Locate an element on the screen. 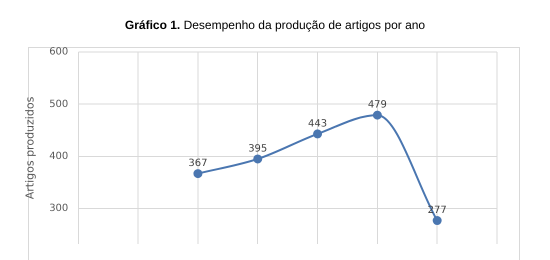 The image size is (550, 260). data-label: 479 is located at coordinates (377, 105).